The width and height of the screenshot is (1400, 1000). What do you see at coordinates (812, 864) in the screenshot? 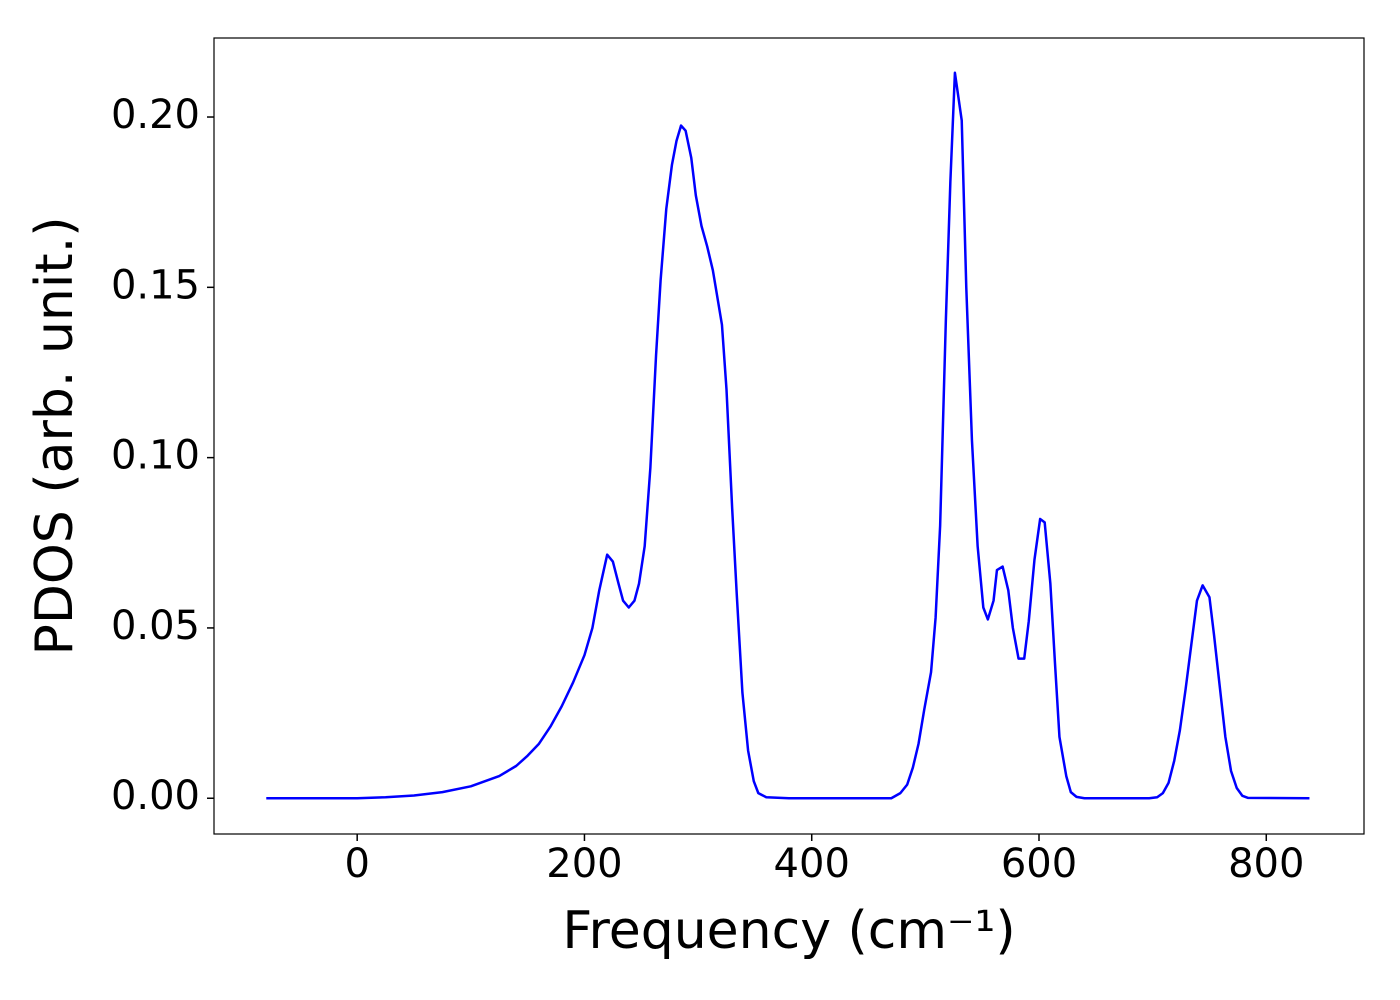
I see `x-tick-label: 400` at bounding box center [812, 864].